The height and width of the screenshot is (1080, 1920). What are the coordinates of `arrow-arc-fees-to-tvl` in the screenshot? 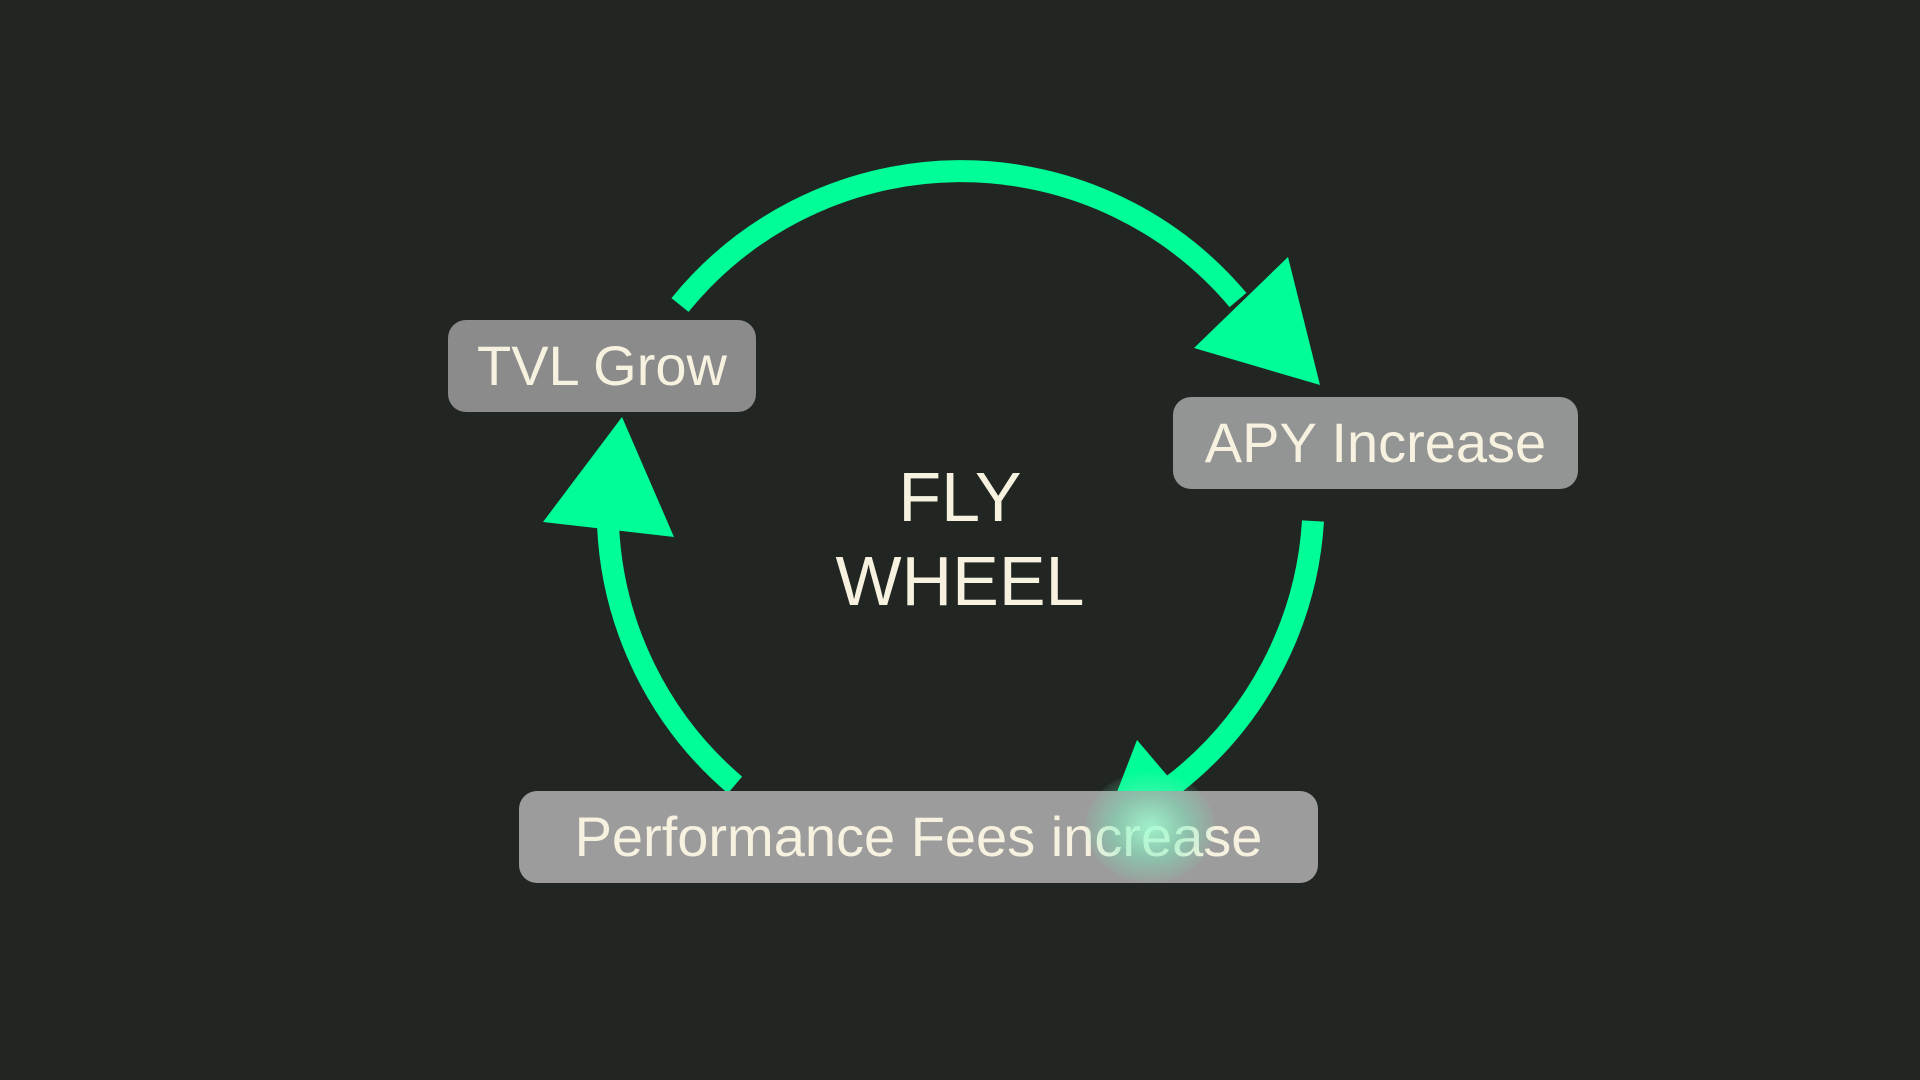 It's located at (670, 659).